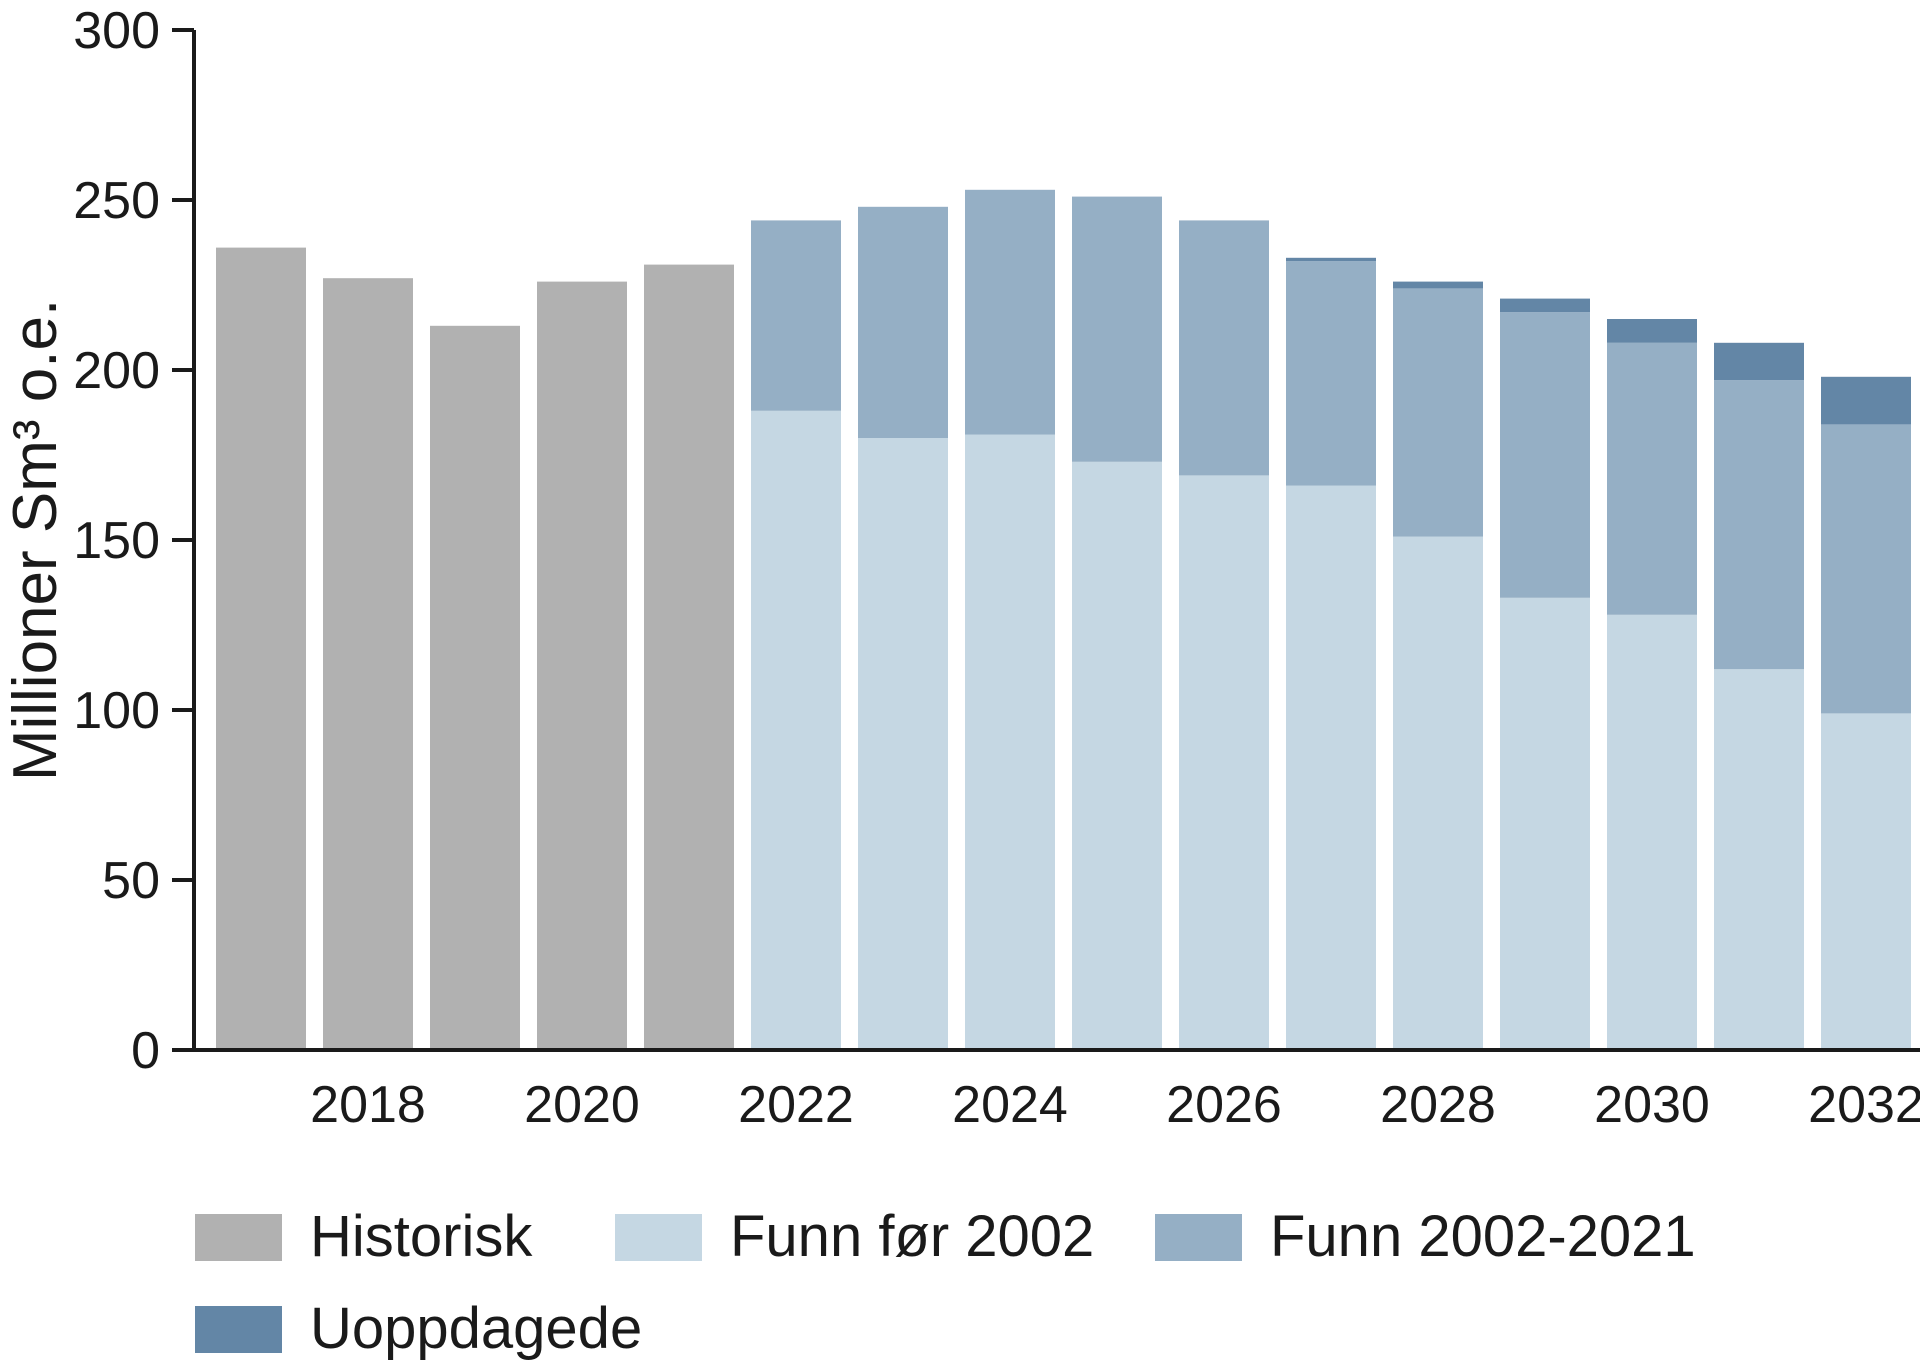 The image size is (1920, 1365). What do you see at coordinates (1331, 373) in the screenshot?
I see `bar-2027-funn-2002-2021` at bounding box center [1331, 373].